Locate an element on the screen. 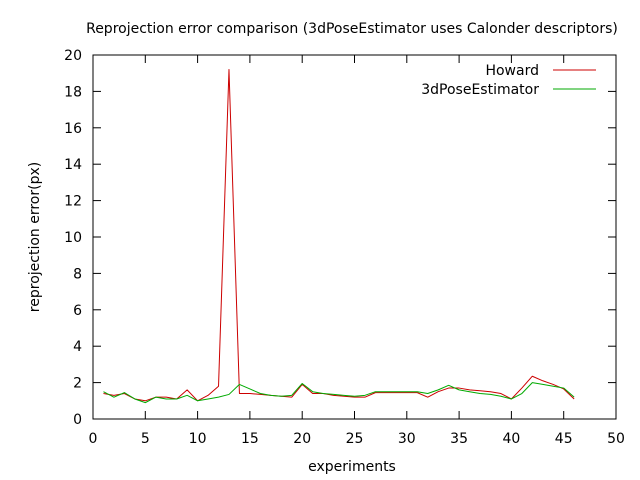  x-tick-label: 45 is located at coordinates (564, 439).